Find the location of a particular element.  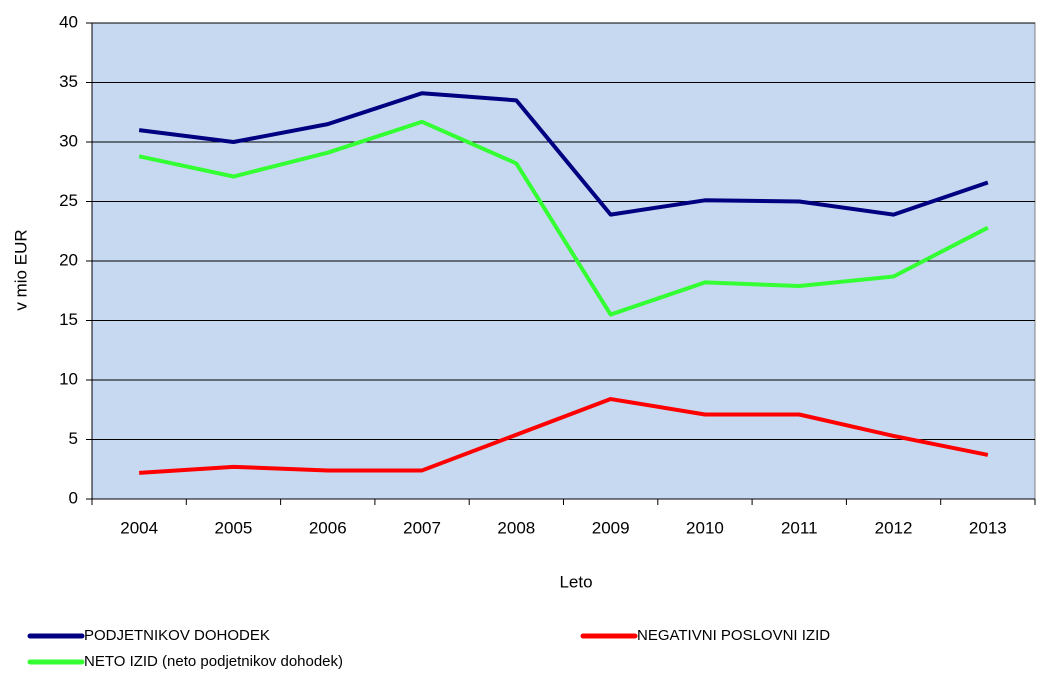

y-tick-label: 0 is located at coordinates (73, 497).